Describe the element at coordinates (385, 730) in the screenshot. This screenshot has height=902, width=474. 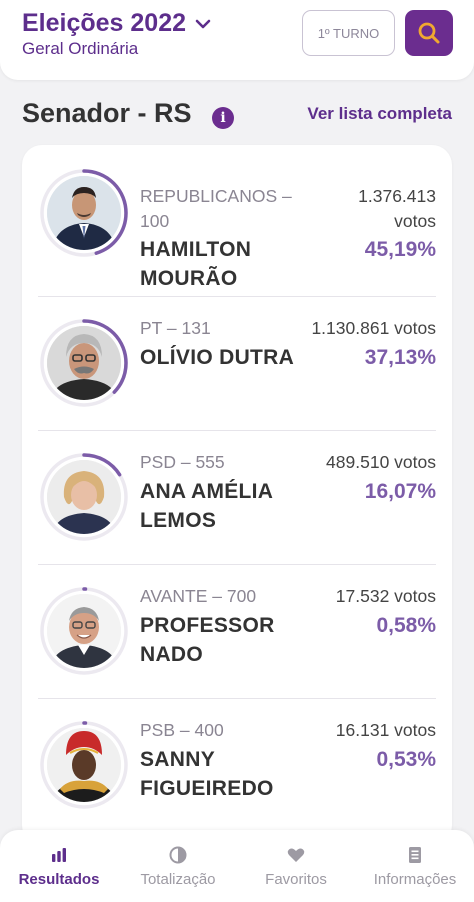
I see `candidate-votes: 16.131 votos` at that location.